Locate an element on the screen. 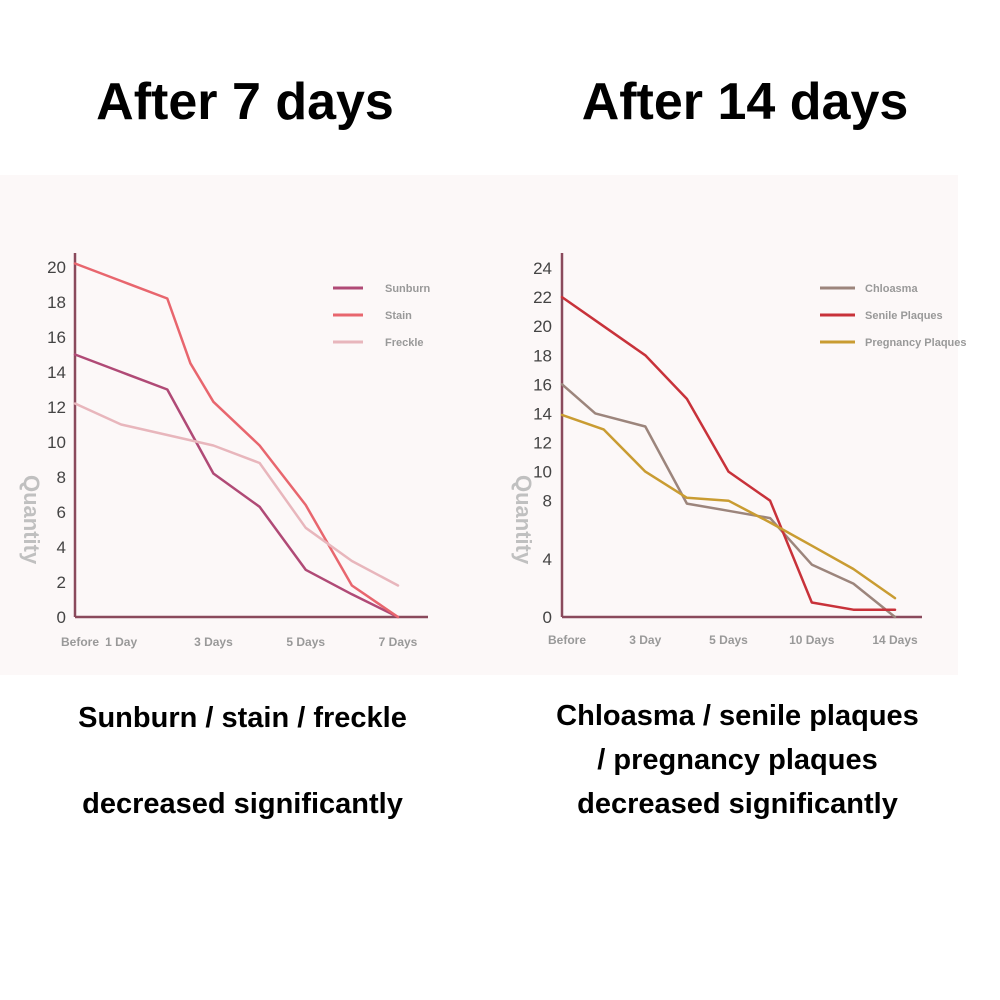  legend-label-sunburn: Sunburn is located at coordinates (407, 289).